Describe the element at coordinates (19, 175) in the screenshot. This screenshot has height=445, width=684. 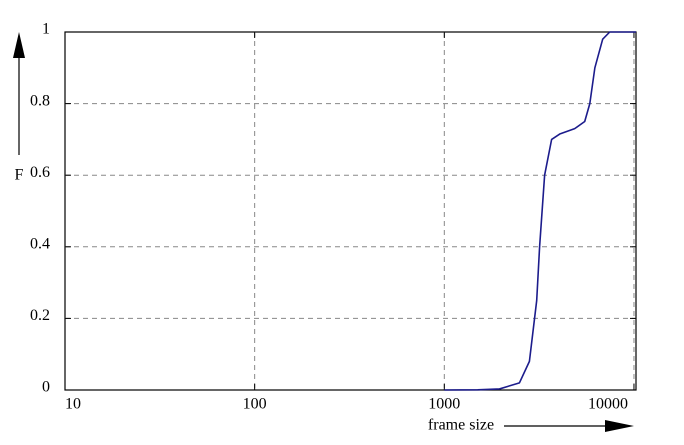
I see `y-axis-label: F` at that location.